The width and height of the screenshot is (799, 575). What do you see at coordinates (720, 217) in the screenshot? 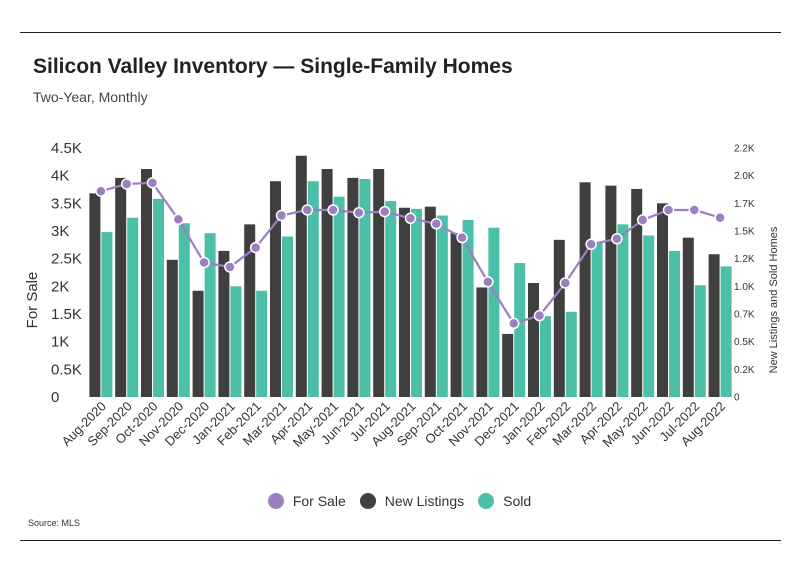
I see `point-for-sale-aug-2022` at bounding box center [720, 217].